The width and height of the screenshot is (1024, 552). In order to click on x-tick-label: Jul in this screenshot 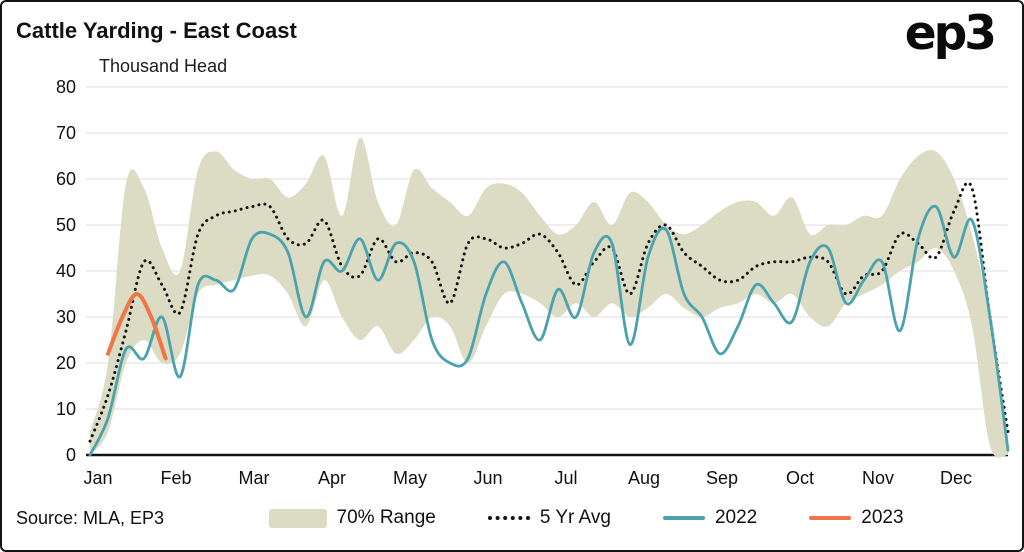, I will do `click(565, 478)`.